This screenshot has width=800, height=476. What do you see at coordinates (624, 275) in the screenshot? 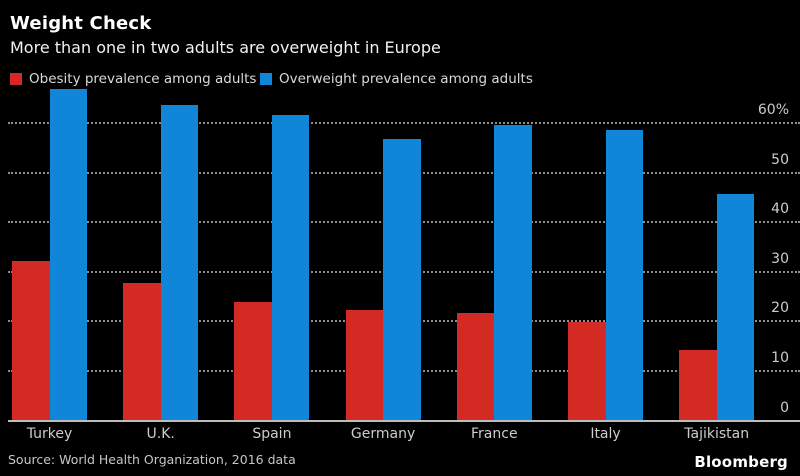
I see `bar-overweight-italy` at bounding box center [624, 275].